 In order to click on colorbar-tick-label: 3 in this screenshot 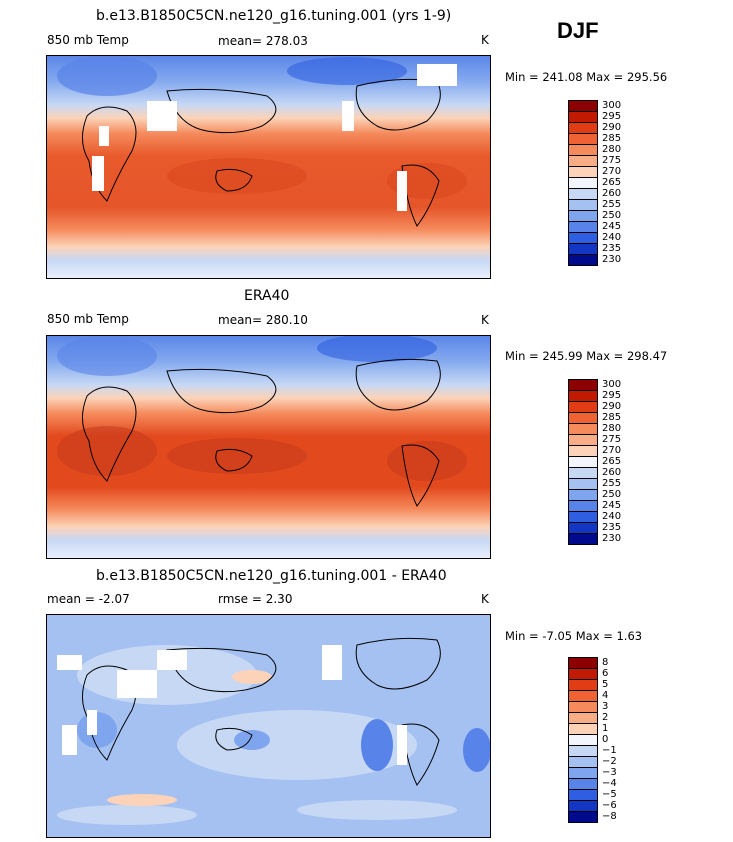, I will do `click(605, 706)`.